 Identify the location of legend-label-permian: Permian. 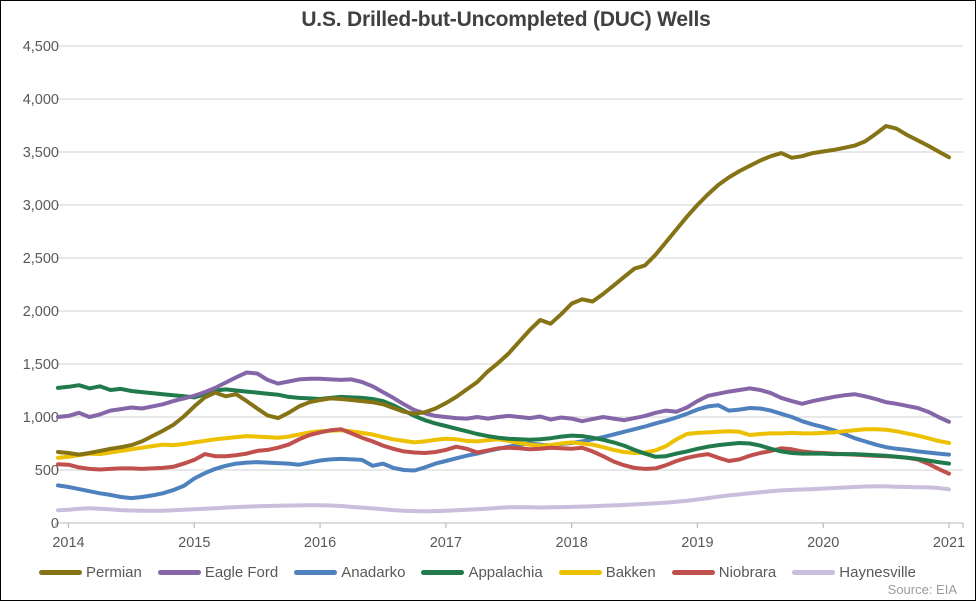
(114, 572).